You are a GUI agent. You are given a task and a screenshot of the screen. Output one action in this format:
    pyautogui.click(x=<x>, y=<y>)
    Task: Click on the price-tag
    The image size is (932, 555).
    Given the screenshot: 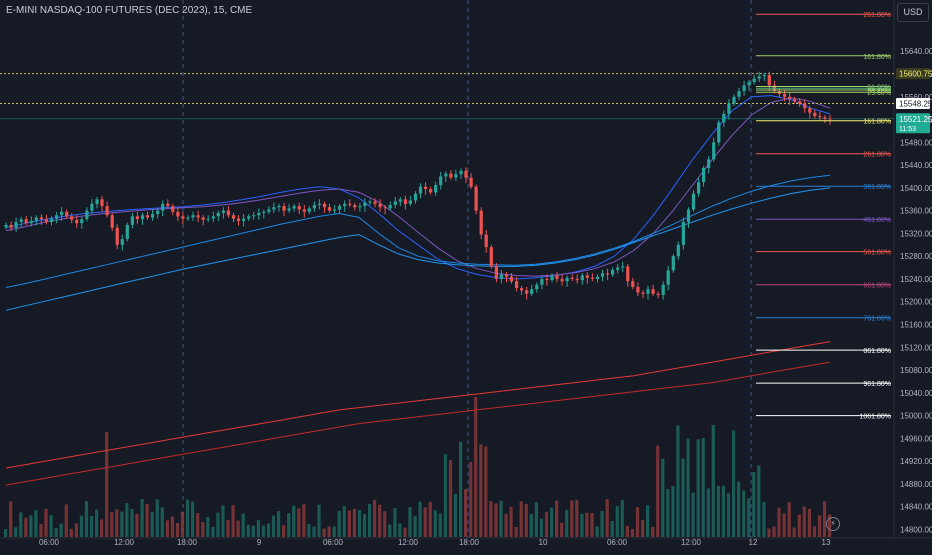 What is the action you would take?
    pyautogui.click(x=913, y=74)
    